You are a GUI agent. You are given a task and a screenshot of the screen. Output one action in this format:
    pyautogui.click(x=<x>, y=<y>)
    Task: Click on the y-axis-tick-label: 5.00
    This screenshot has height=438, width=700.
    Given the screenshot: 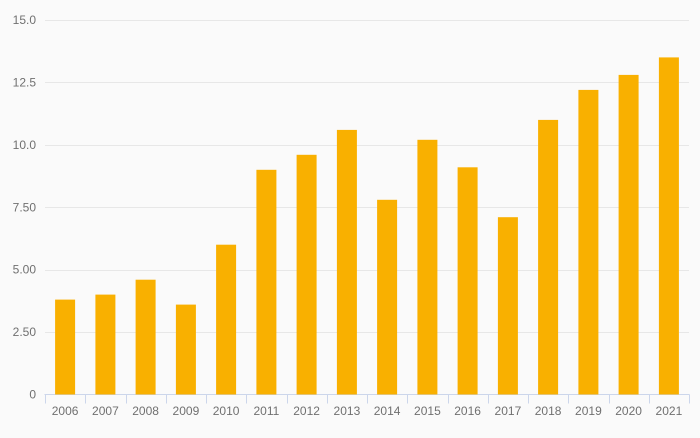 What is the action you would take?
    pyautogui.click(x=25, y=270)
    